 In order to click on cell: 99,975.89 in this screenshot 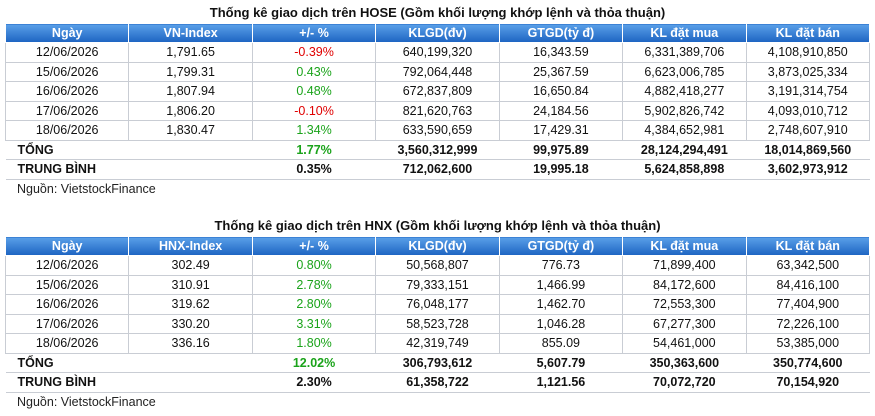, I will do `click(561, 149)`.